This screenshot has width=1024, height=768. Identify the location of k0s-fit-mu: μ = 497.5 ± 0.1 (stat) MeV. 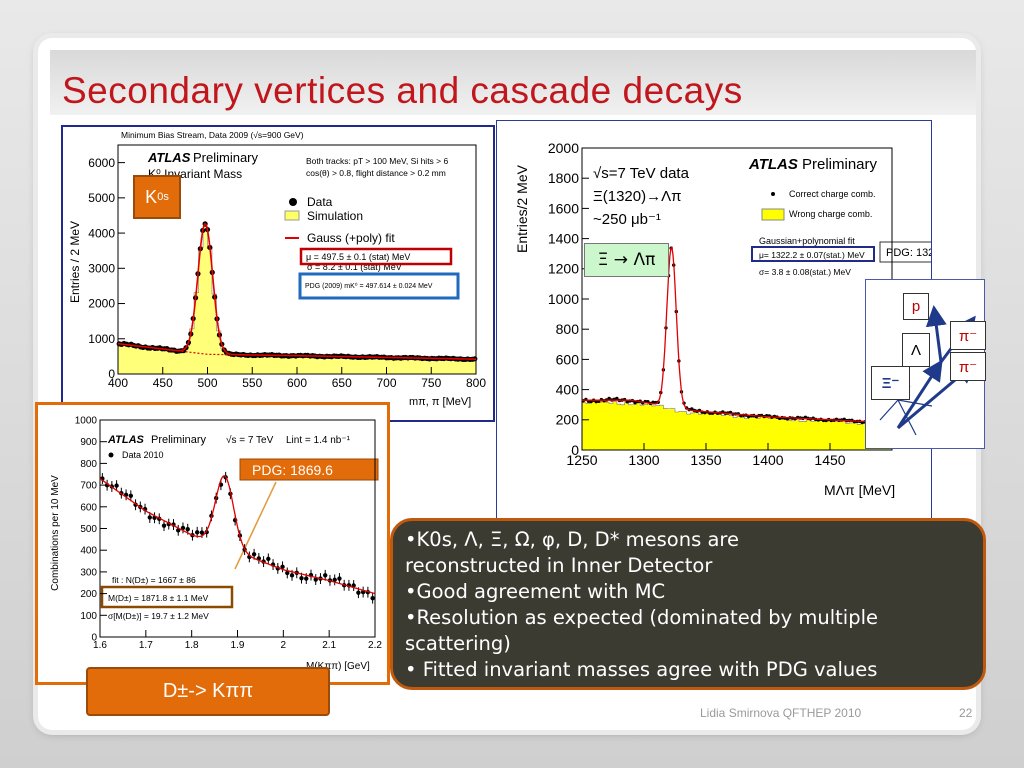
(358, 257).